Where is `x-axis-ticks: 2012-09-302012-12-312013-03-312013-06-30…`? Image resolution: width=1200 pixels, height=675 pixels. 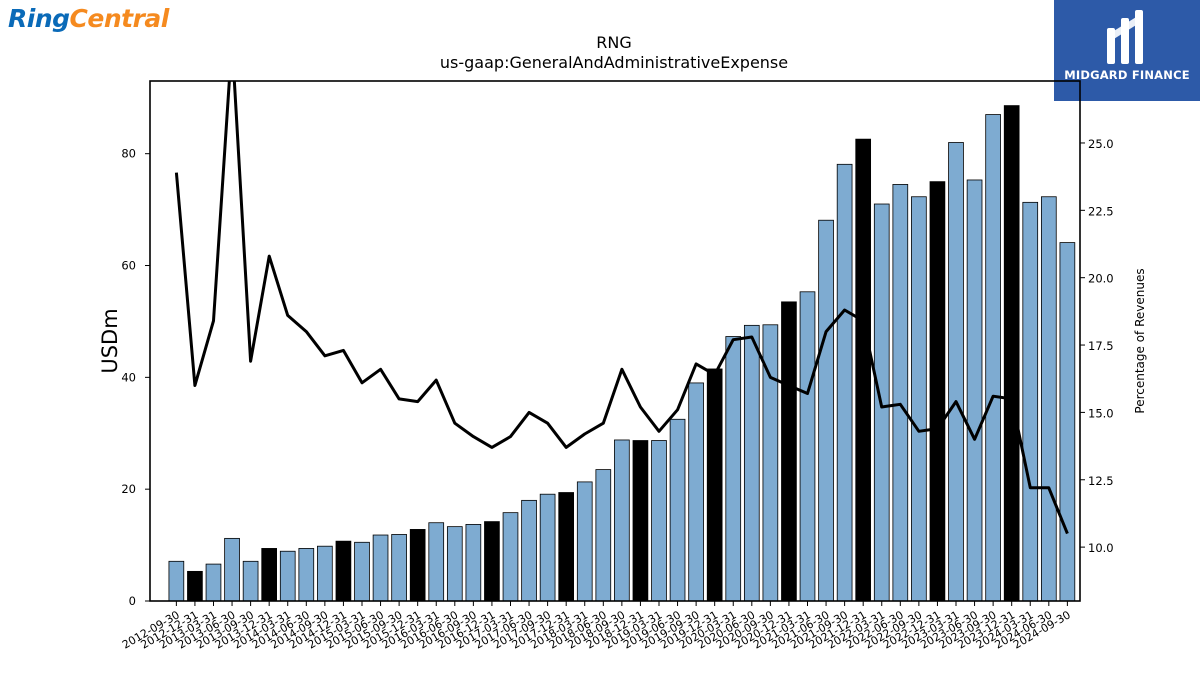
x-axis-ticks: 2012-09-302012-12-312013-03-312013-06-30… is located at coordinates (596, 626).